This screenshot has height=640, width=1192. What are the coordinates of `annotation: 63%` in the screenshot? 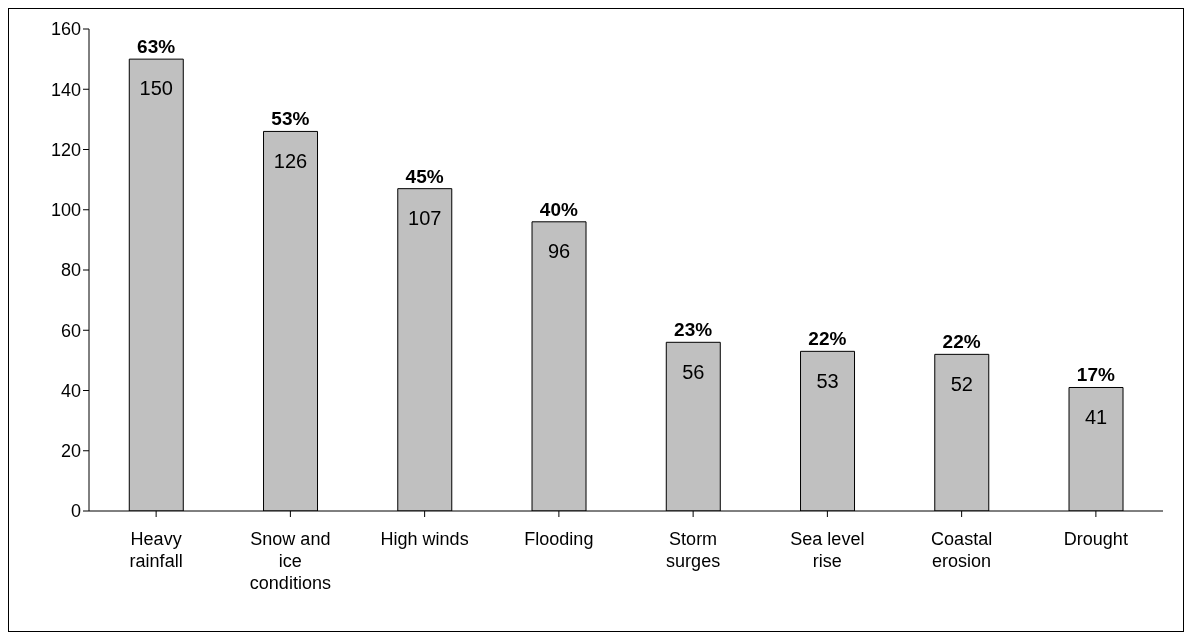 It's located at (156, 47).